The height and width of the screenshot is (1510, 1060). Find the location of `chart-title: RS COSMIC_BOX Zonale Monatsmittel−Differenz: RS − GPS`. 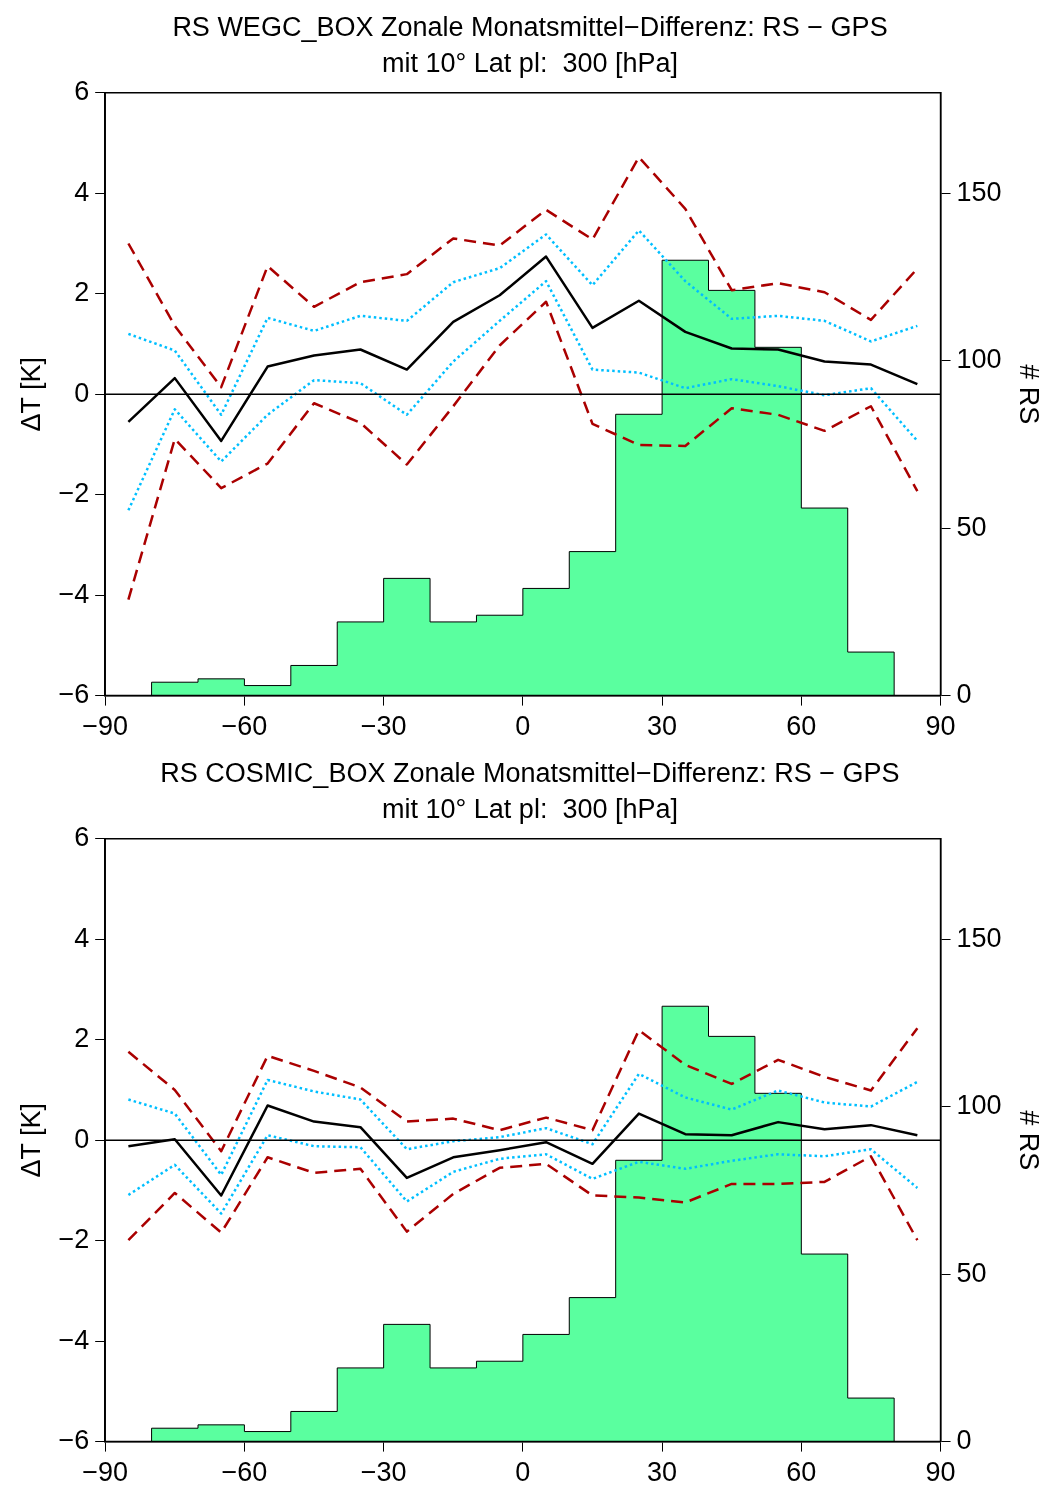

chart-title: RS COSMIC_BOX Zonale Monatsmittel−Differenz: RS − GPS is located at coordinates (530, 772).